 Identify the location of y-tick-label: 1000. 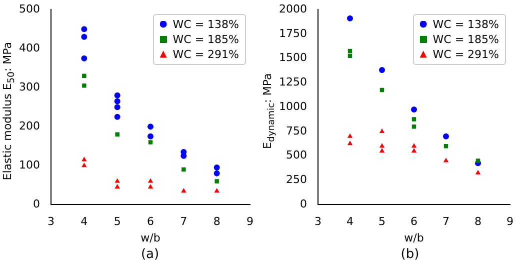
(292, 106).